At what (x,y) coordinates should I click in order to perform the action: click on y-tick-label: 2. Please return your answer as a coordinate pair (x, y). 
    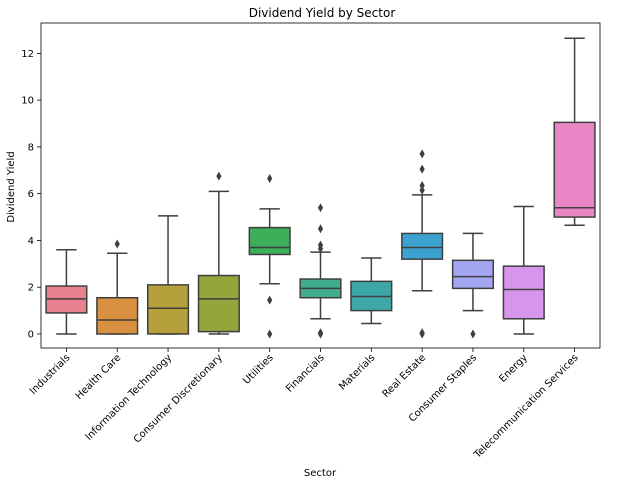
    Looking at the image, I should click on (31, 288).